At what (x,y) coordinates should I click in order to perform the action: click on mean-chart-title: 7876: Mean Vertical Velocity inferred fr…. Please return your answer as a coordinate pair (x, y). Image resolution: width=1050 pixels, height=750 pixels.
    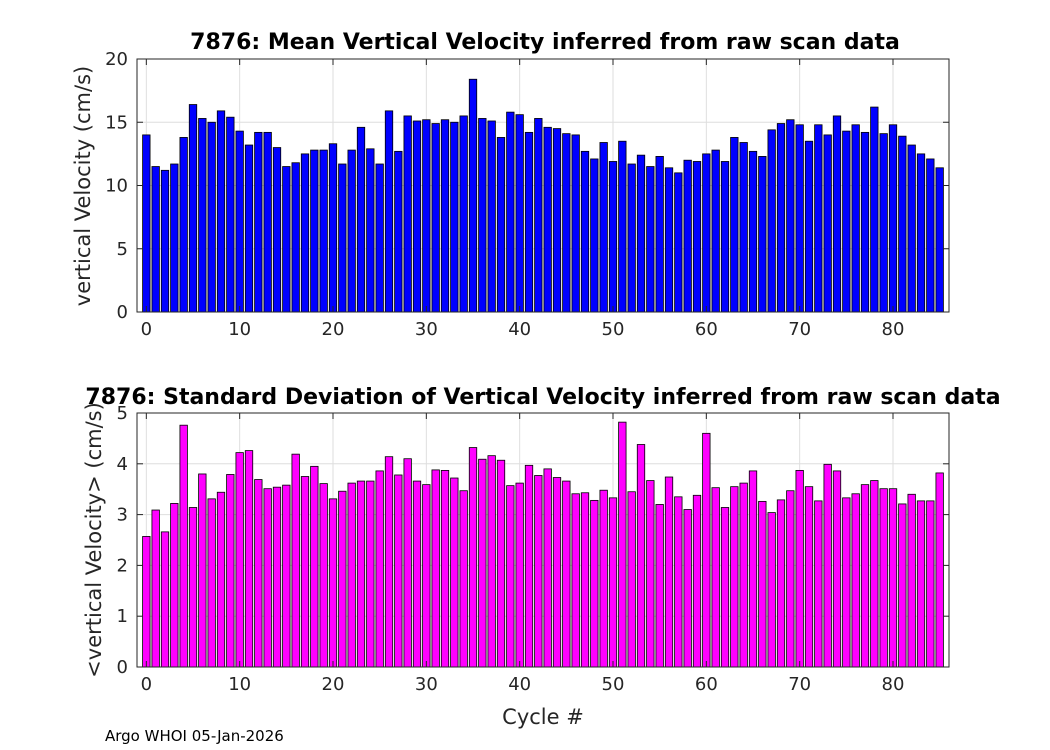
    Looking at the image, I should click on (545, 42).